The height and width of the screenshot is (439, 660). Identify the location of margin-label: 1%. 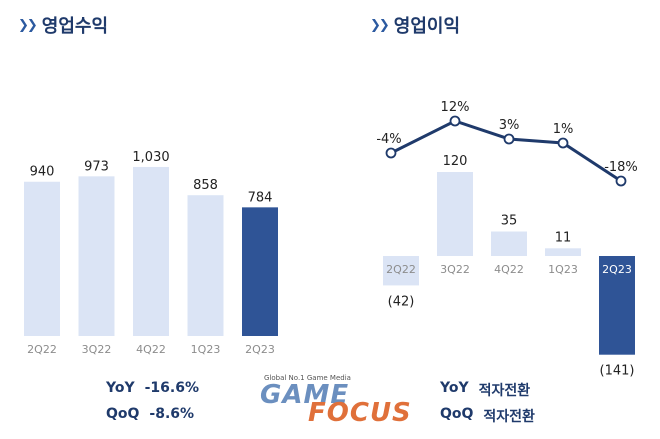
(563, 129).